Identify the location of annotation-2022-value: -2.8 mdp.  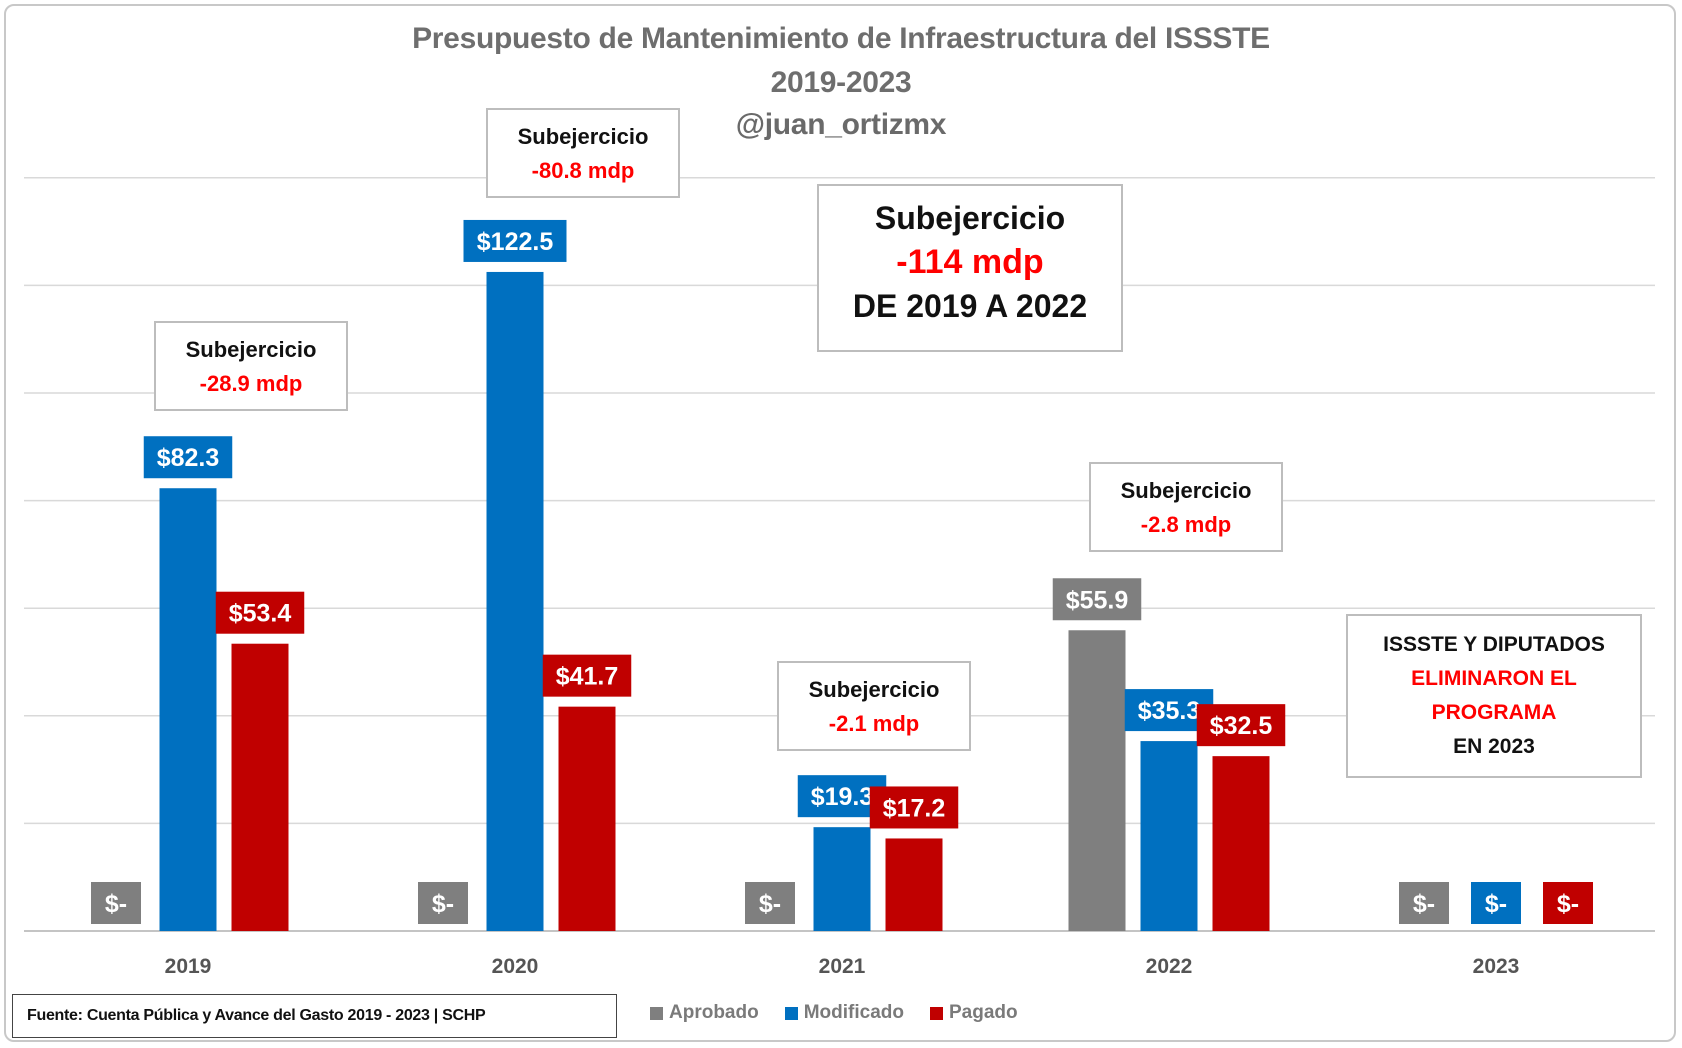
(1186, 524).